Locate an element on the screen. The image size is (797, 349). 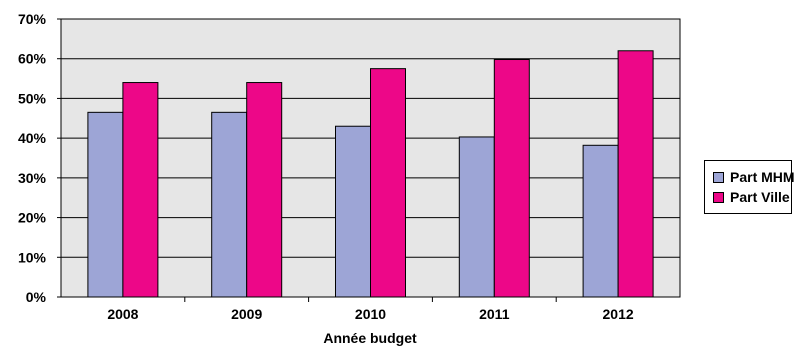
legend-item-part-mhm: Part MHM is located at coordinates (754, 177).